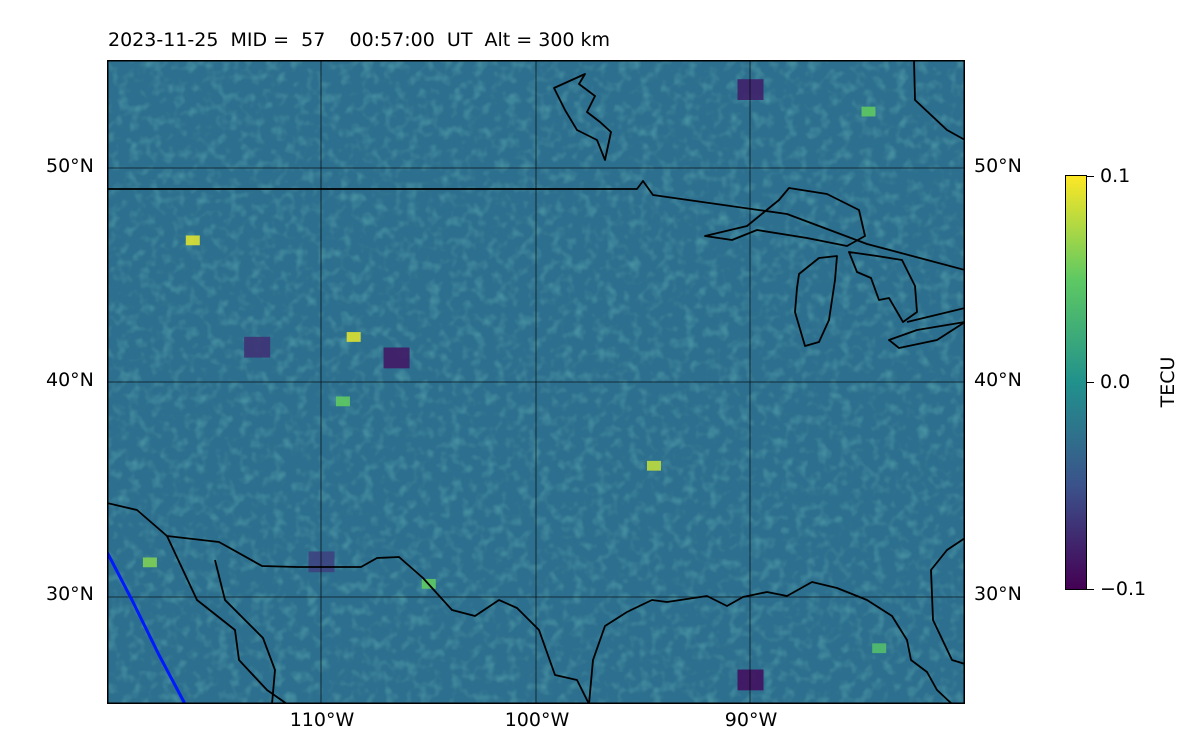 The width and height of the screenshot is (1200, 750). What do you see at coordinates (1090, 176) in the screenshot?
I see `colorbar-tick-max` at bounding box center [1090, 176].